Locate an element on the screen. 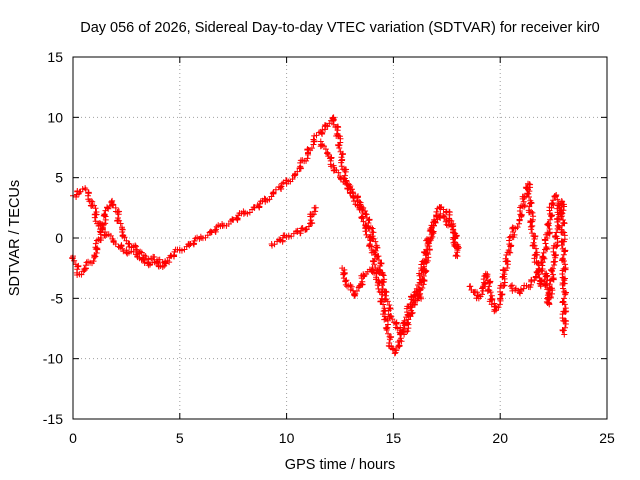 The image size is (640, 480). x-tick-label: 10 is located at coordinates (287, 438).